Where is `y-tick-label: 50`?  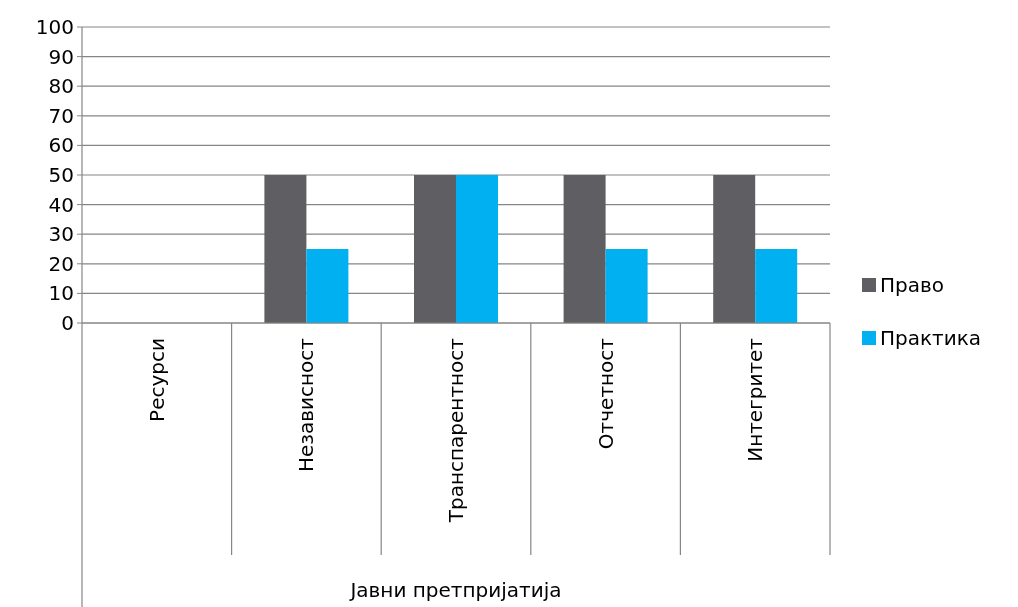 y-tick-label: 50 is located at coordinates (61, 175).